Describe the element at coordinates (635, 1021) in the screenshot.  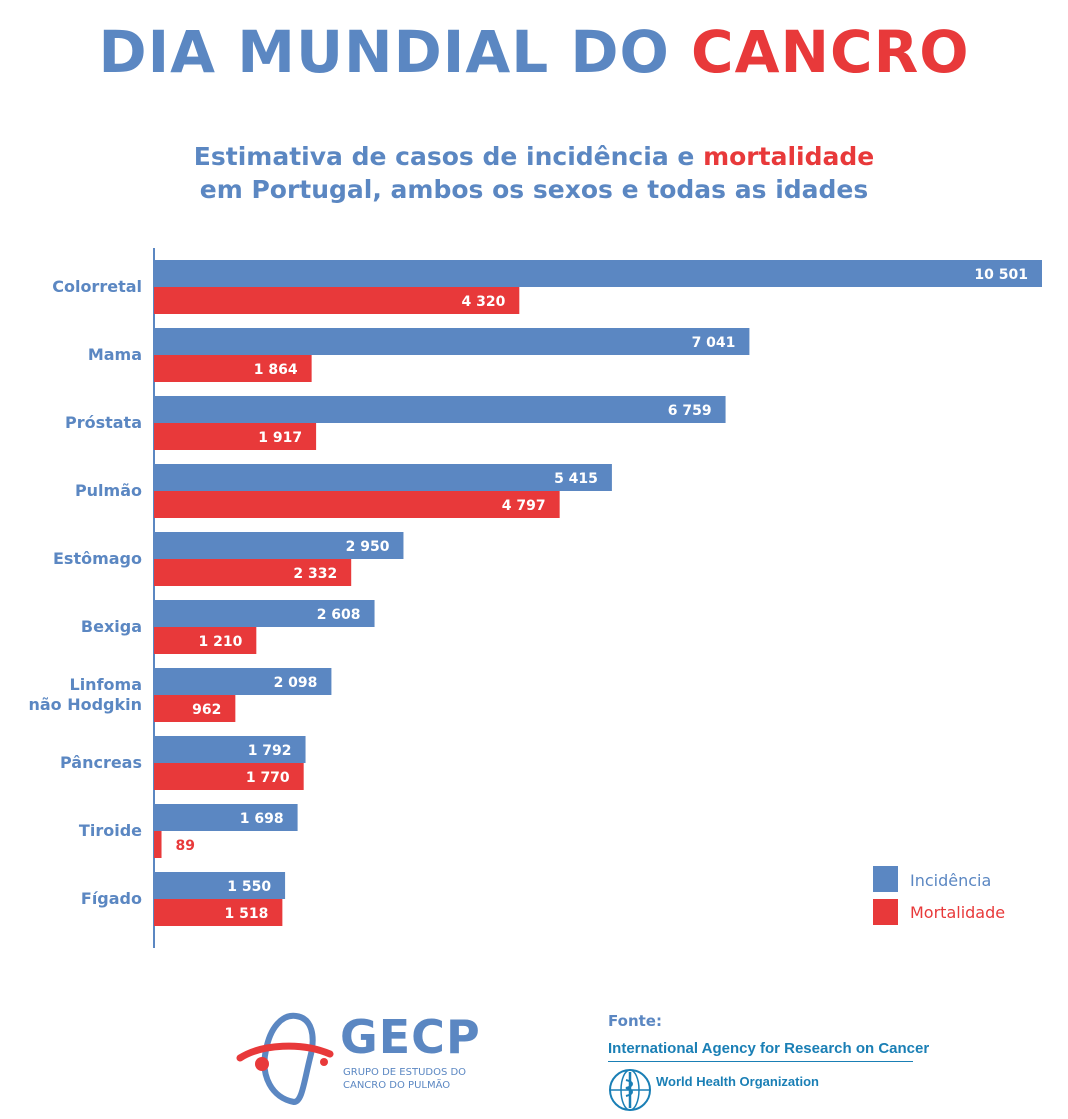
I see `source-label: Fonte:` at that location.